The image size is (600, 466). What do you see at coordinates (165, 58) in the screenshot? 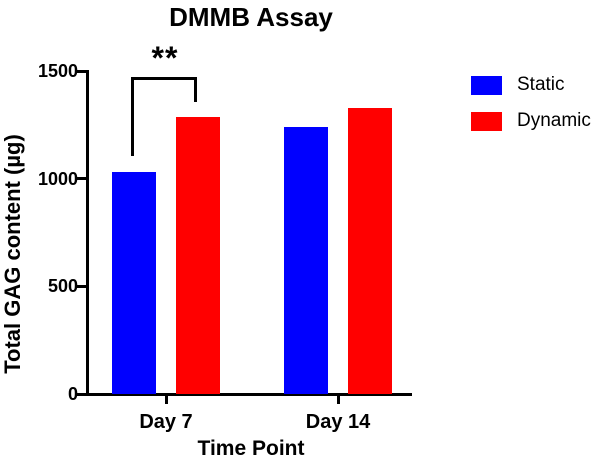
I see `significance-stars: **` at bounding box center [165, 58].